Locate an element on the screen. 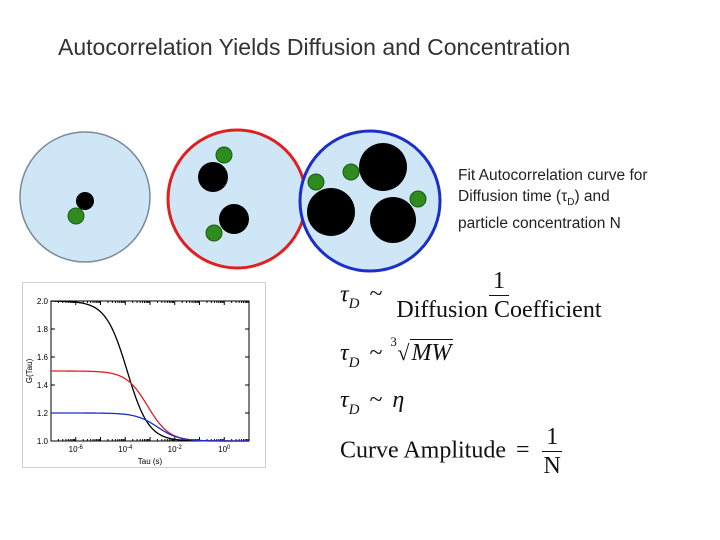 This screenshot has width=720, height=540. y-tick-label: 2.0 is located at coordinates (43, 301).